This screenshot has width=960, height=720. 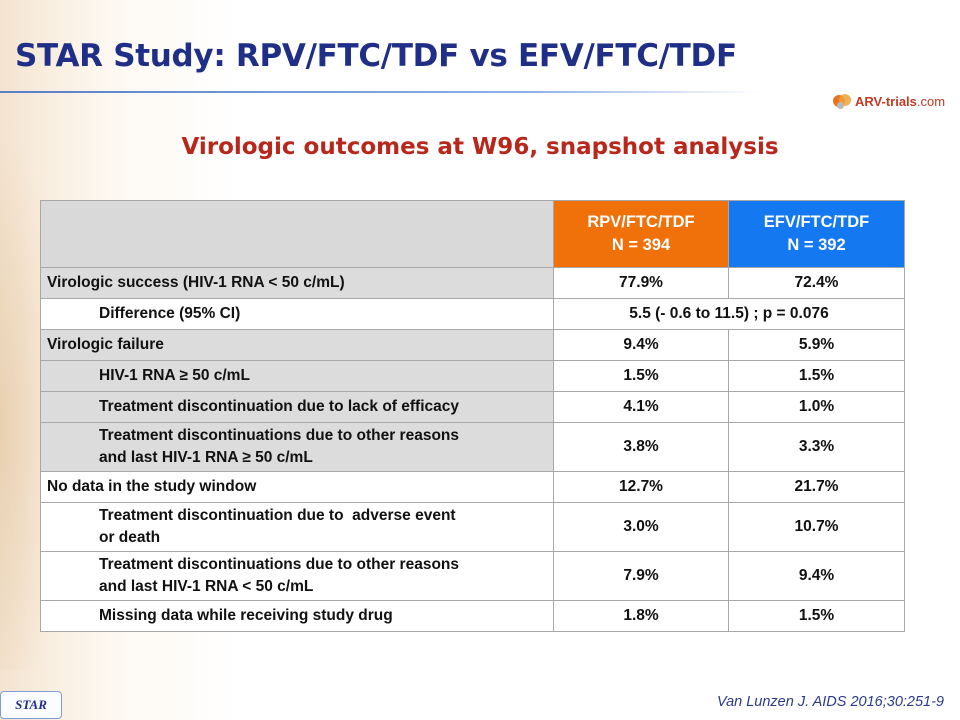 I want to click on row-label: Difference (95% CI), so click(x=297, y=314).